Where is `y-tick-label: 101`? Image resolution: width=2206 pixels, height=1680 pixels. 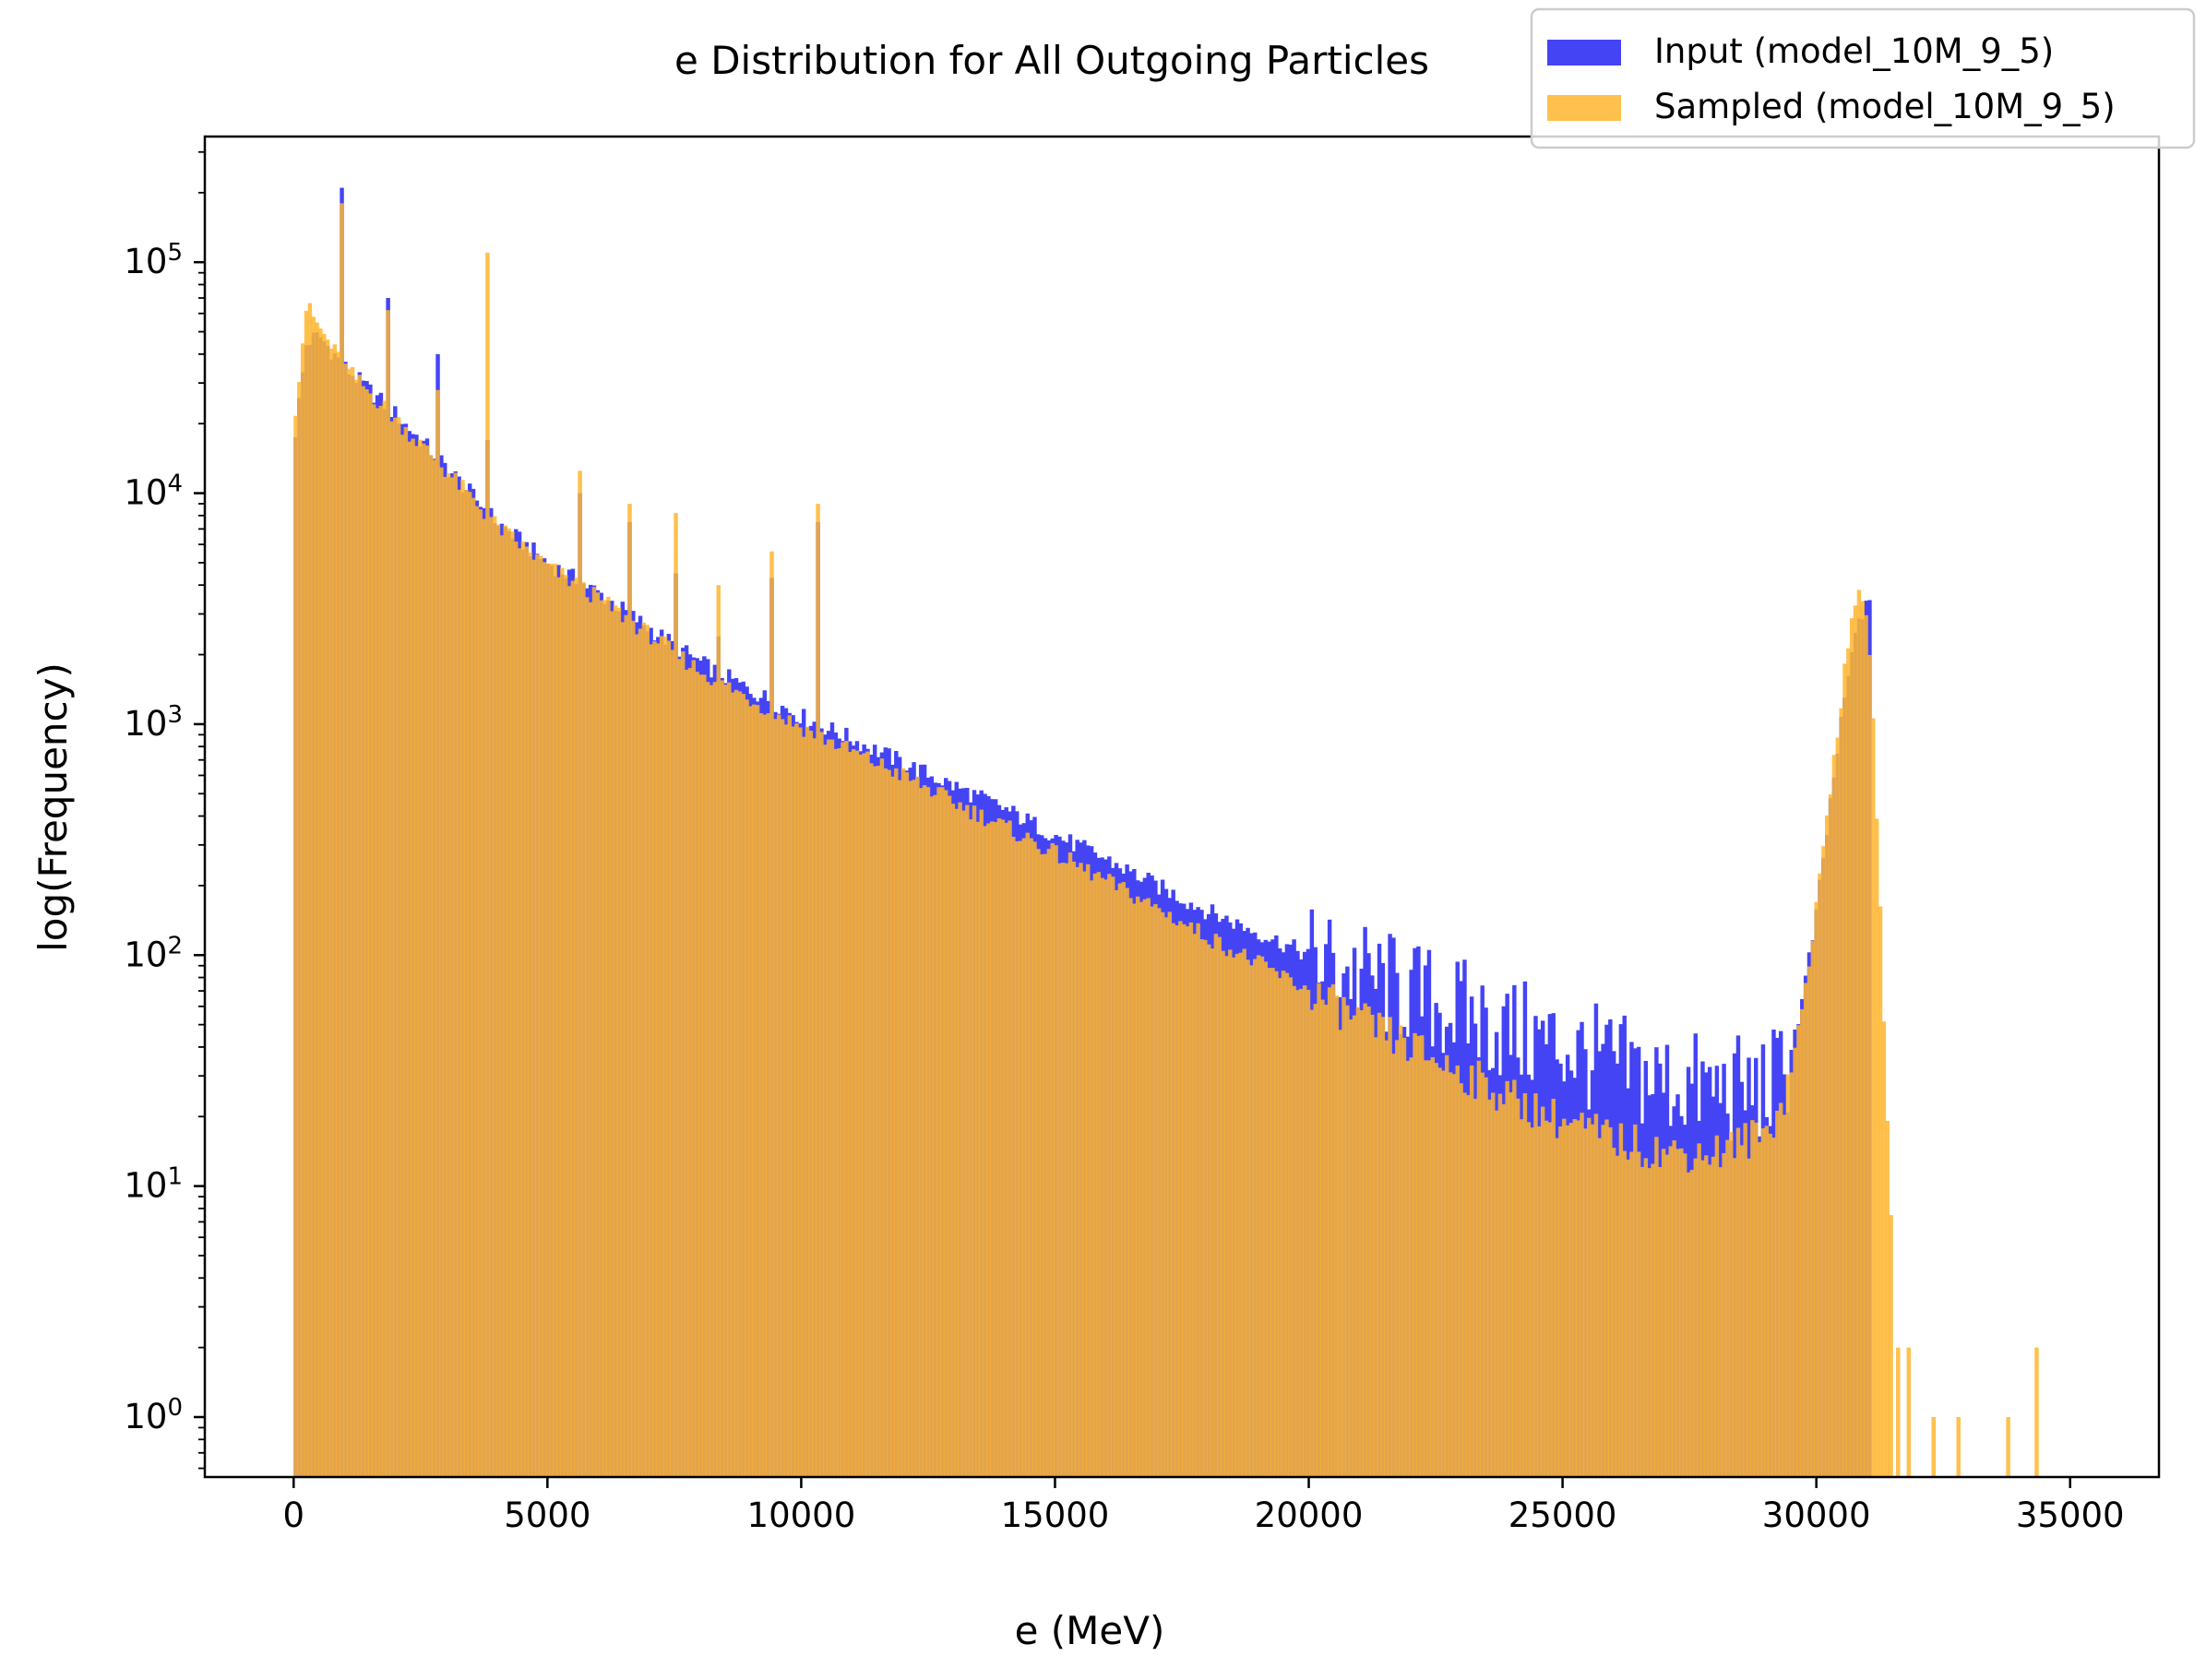 y-tick-label: 101 is located at coordinates (153, 1184).